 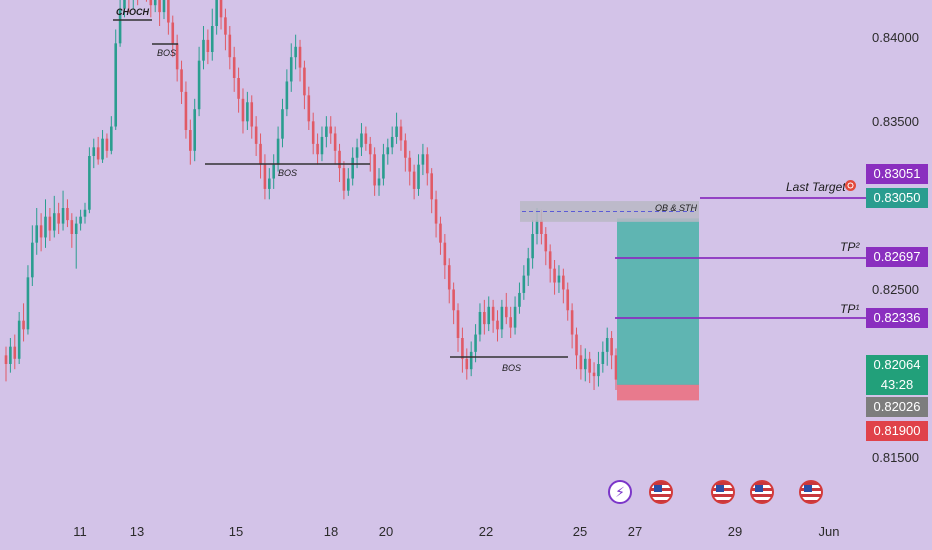 What do you see at coordinates (897, 174) in the screenshot?
I see `price-tag-last-target: 0.83051` at bounding box center [897, 174].